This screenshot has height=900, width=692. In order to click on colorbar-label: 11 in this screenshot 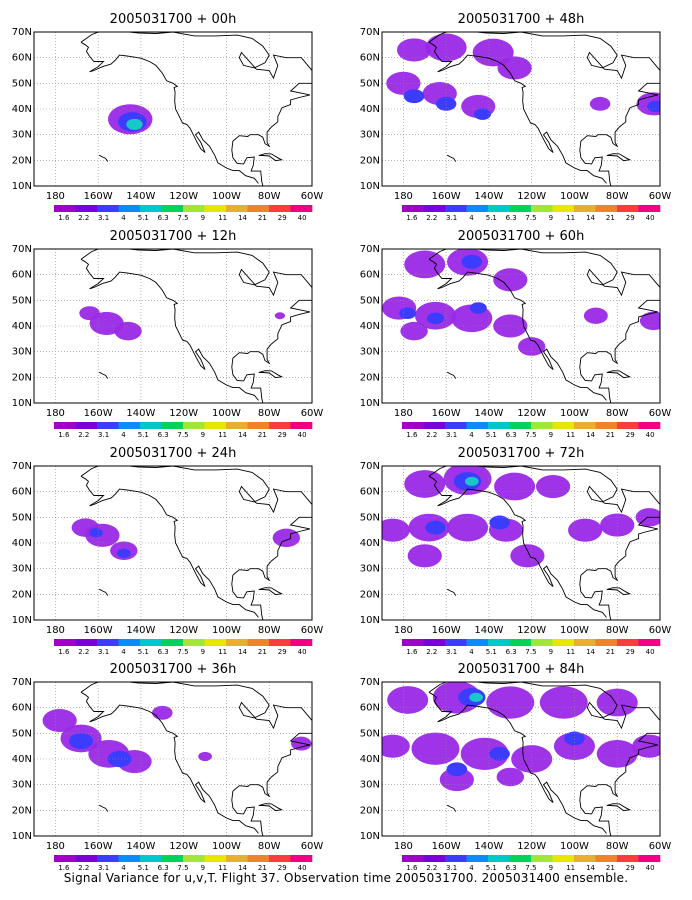, I will do `click(222, 435)`.